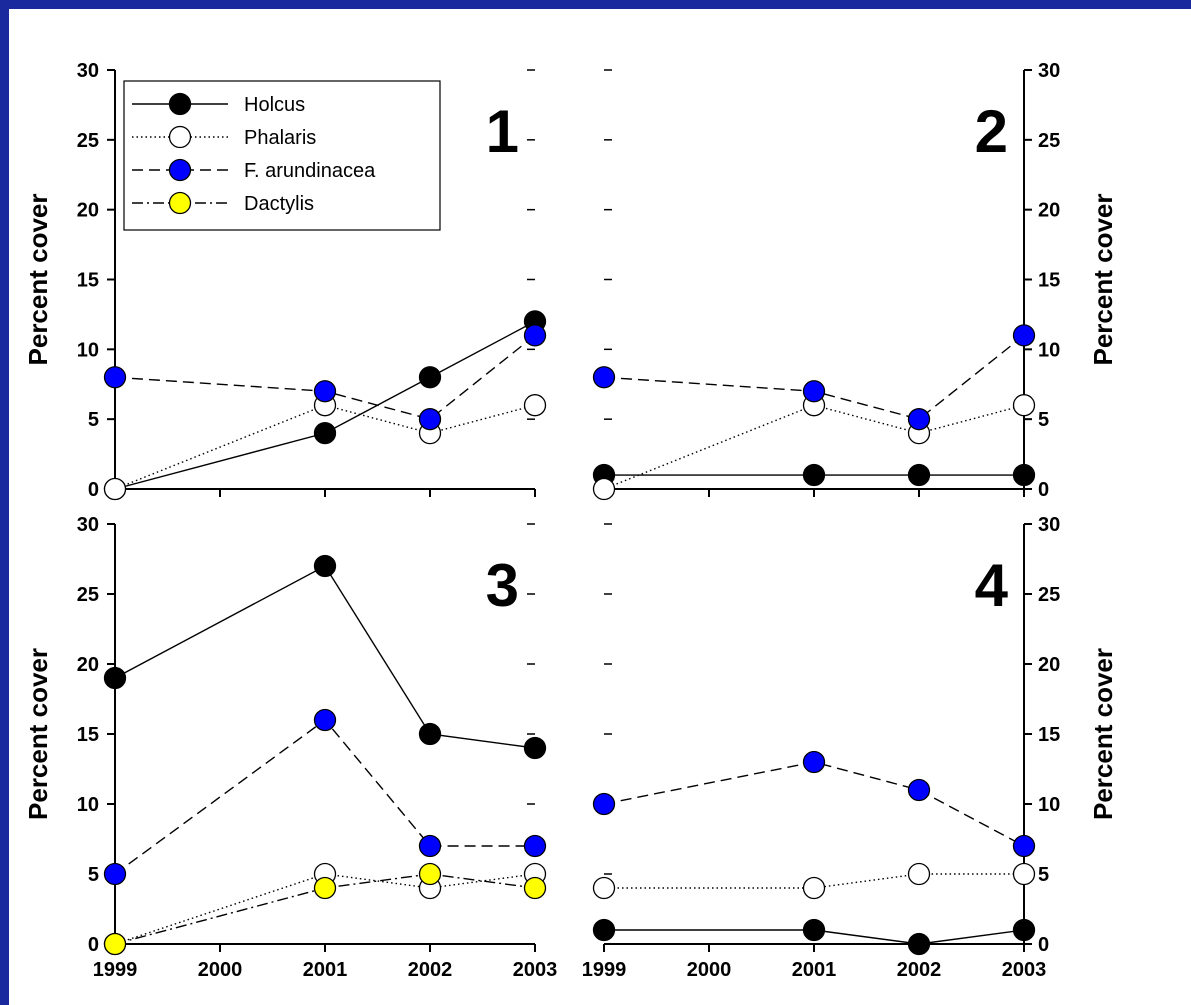 This screenshot has width=1191, height=1005. What do you see at coordinates (274, 105) in the screenshot?
I see `legend-label-holcus: Holcus` at bounding box center [274, 105].